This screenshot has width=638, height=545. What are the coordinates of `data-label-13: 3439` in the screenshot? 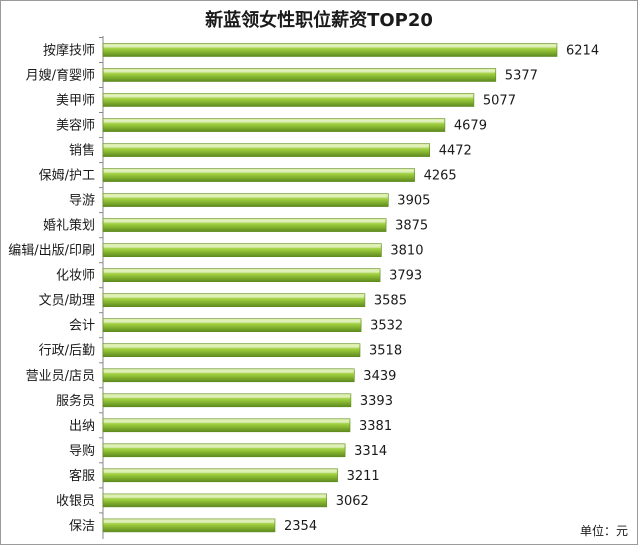 It's located at (379, 376).